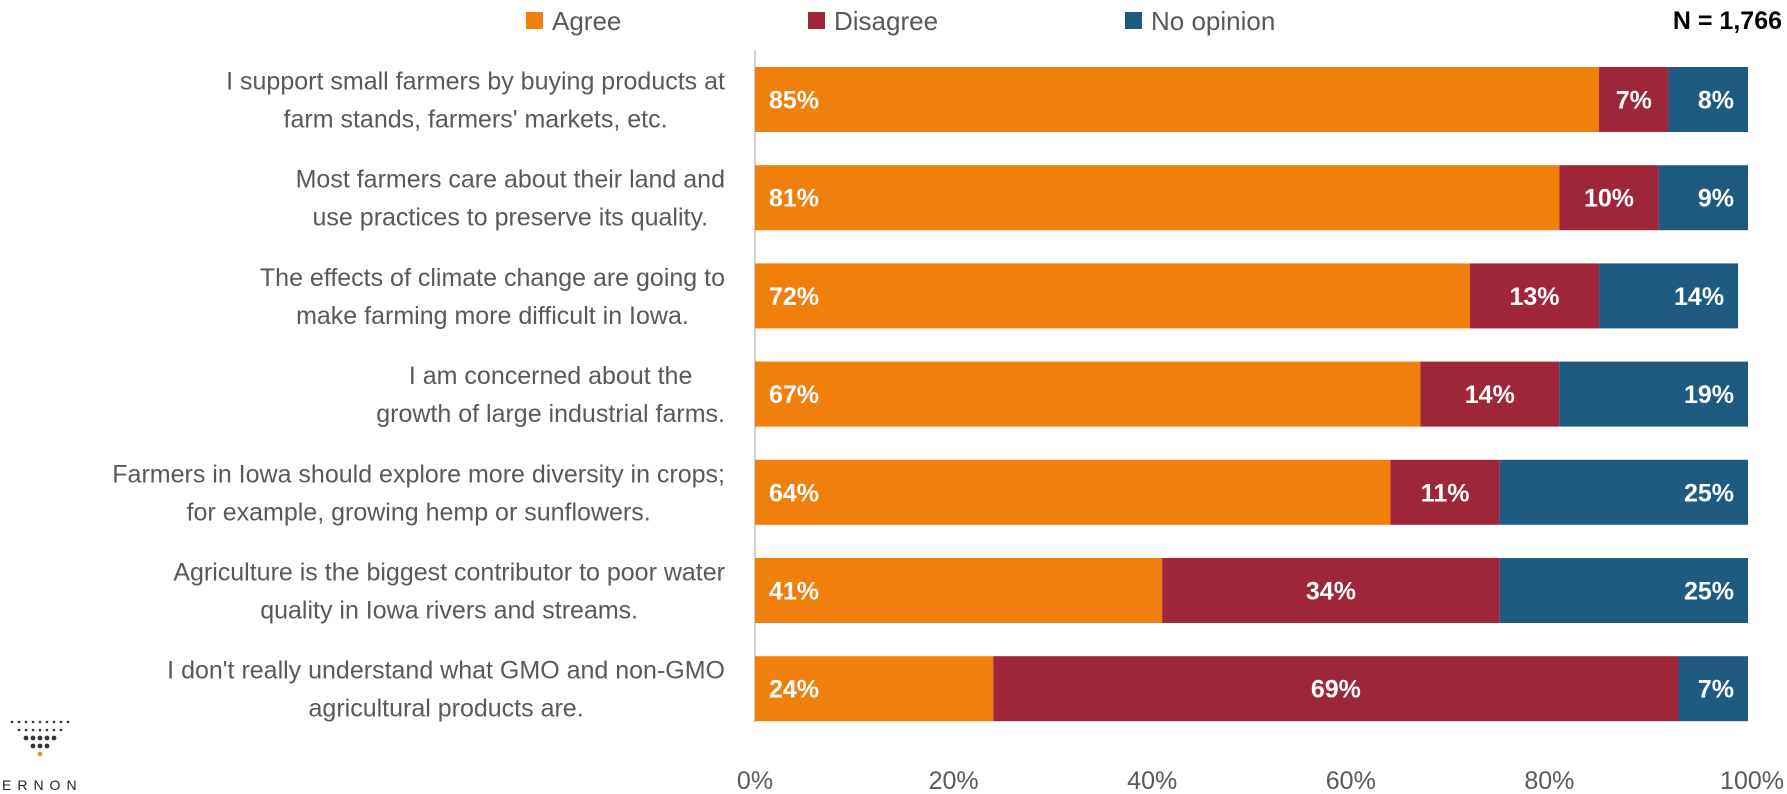 Image resolution: width=1787 pixels, height=794 pixels. Describe the element at coordinates (1549, 780) in the screenshot. I see `x-tick-label-4: 80%` at that location.